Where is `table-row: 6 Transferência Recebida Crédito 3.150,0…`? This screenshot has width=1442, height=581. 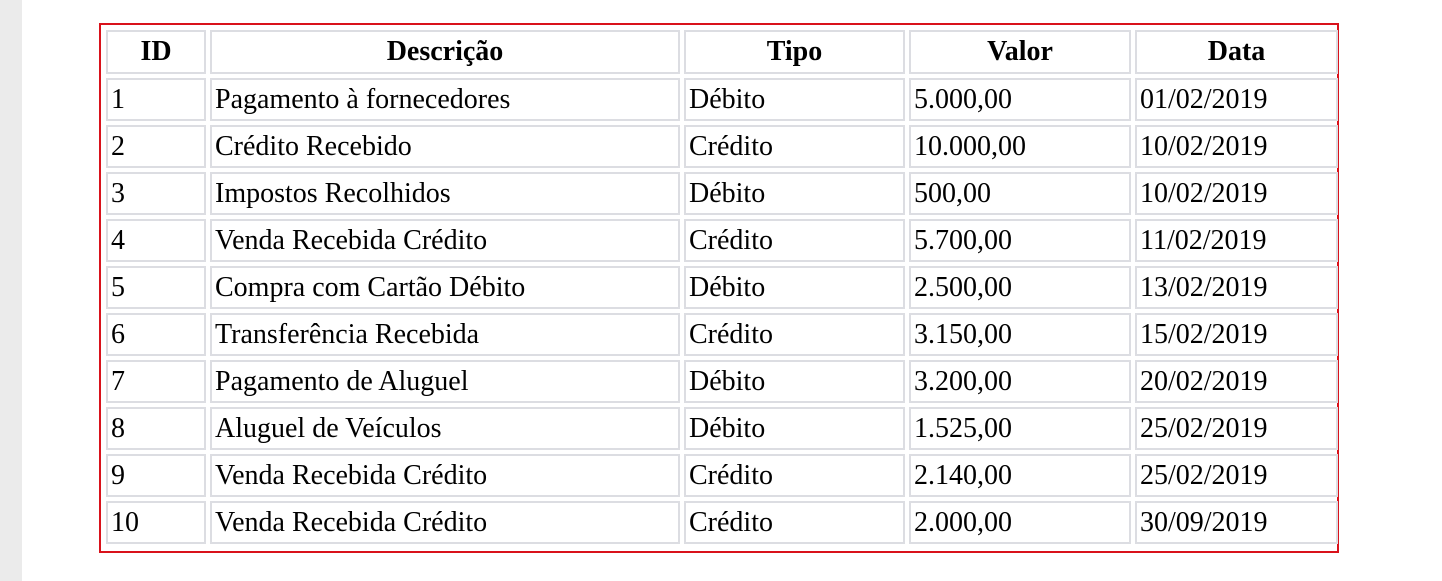 table-row: 6 Transferência Recebida Crédito 3.150,0… is located at coordinates (722, 334).